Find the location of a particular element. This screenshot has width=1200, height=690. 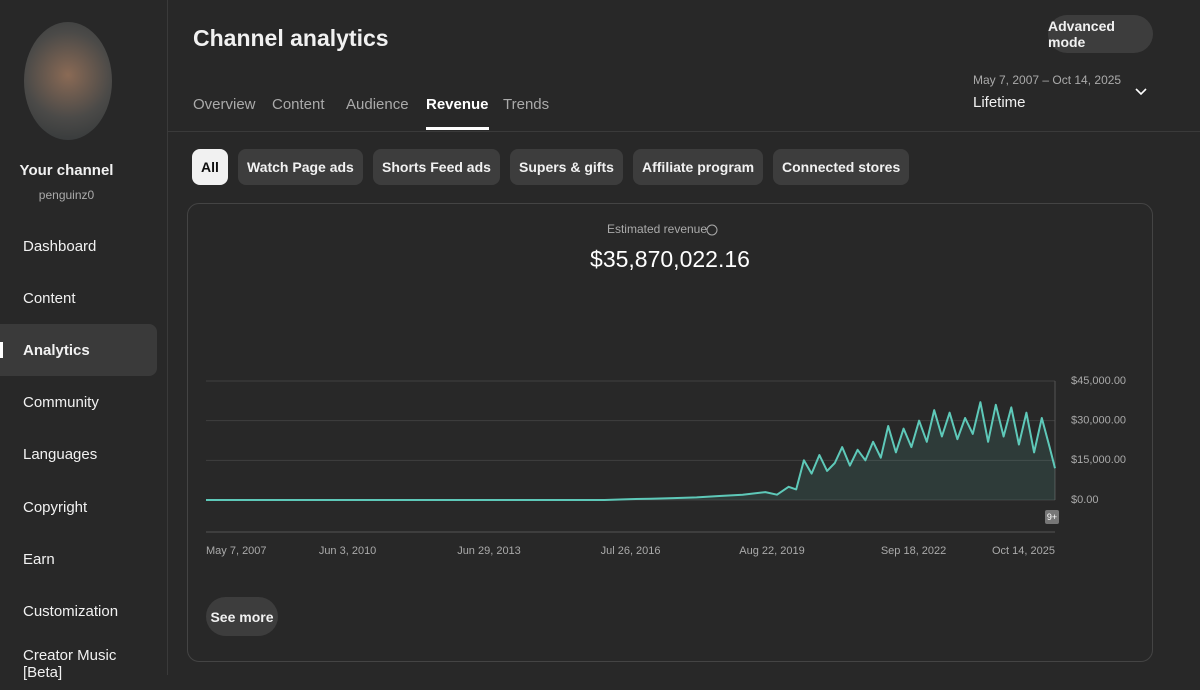

nav-item: Customization is located at coordinates (71, 611).